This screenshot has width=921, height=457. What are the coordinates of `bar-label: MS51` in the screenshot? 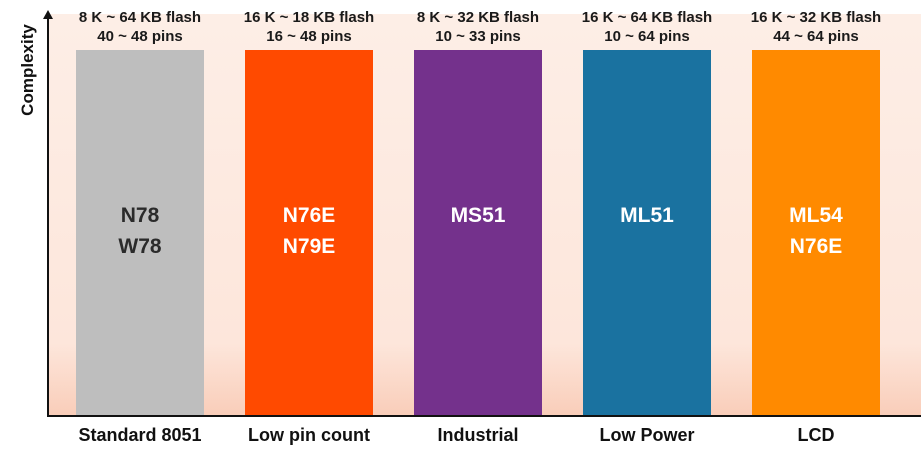 It's located at (478, 215).